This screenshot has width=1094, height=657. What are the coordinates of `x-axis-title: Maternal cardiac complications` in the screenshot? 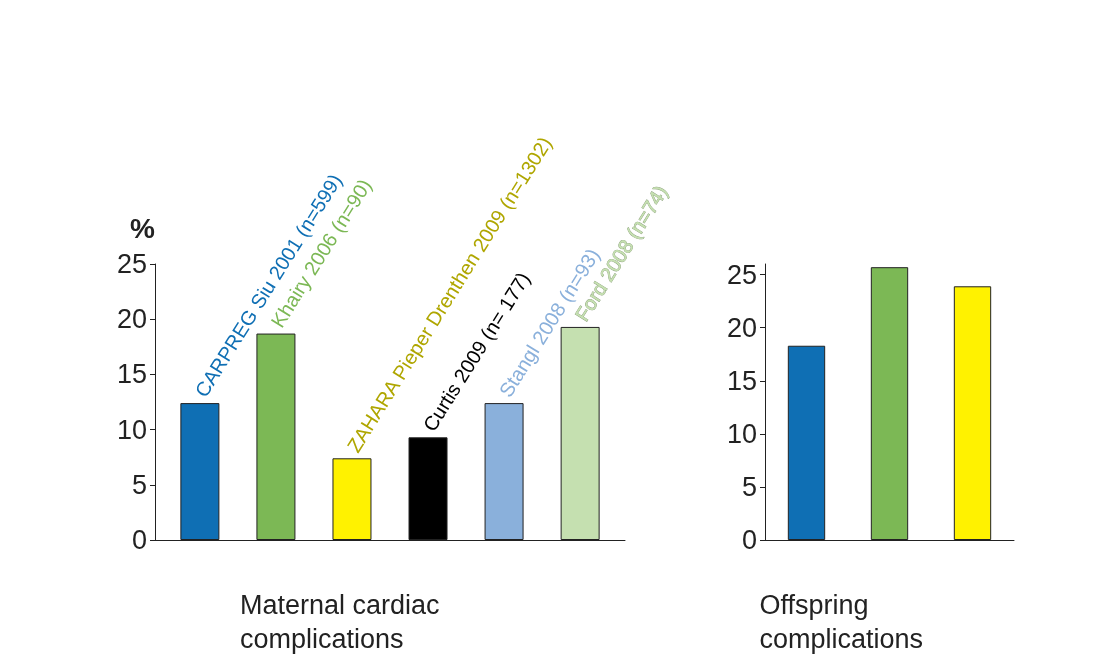 It's located at (340, 622).